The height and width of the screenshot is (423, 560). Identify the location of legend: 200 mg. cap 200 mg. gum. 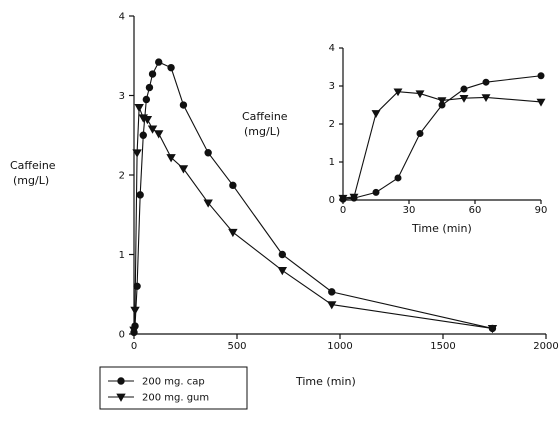
(173, 388).